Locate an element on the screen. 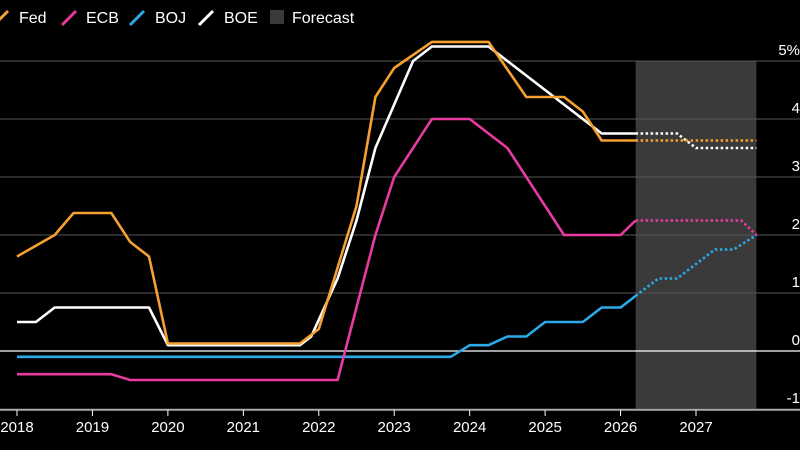 The image size is (800, 450). y-tick-label: 5% is located at coordinates (789, 50).